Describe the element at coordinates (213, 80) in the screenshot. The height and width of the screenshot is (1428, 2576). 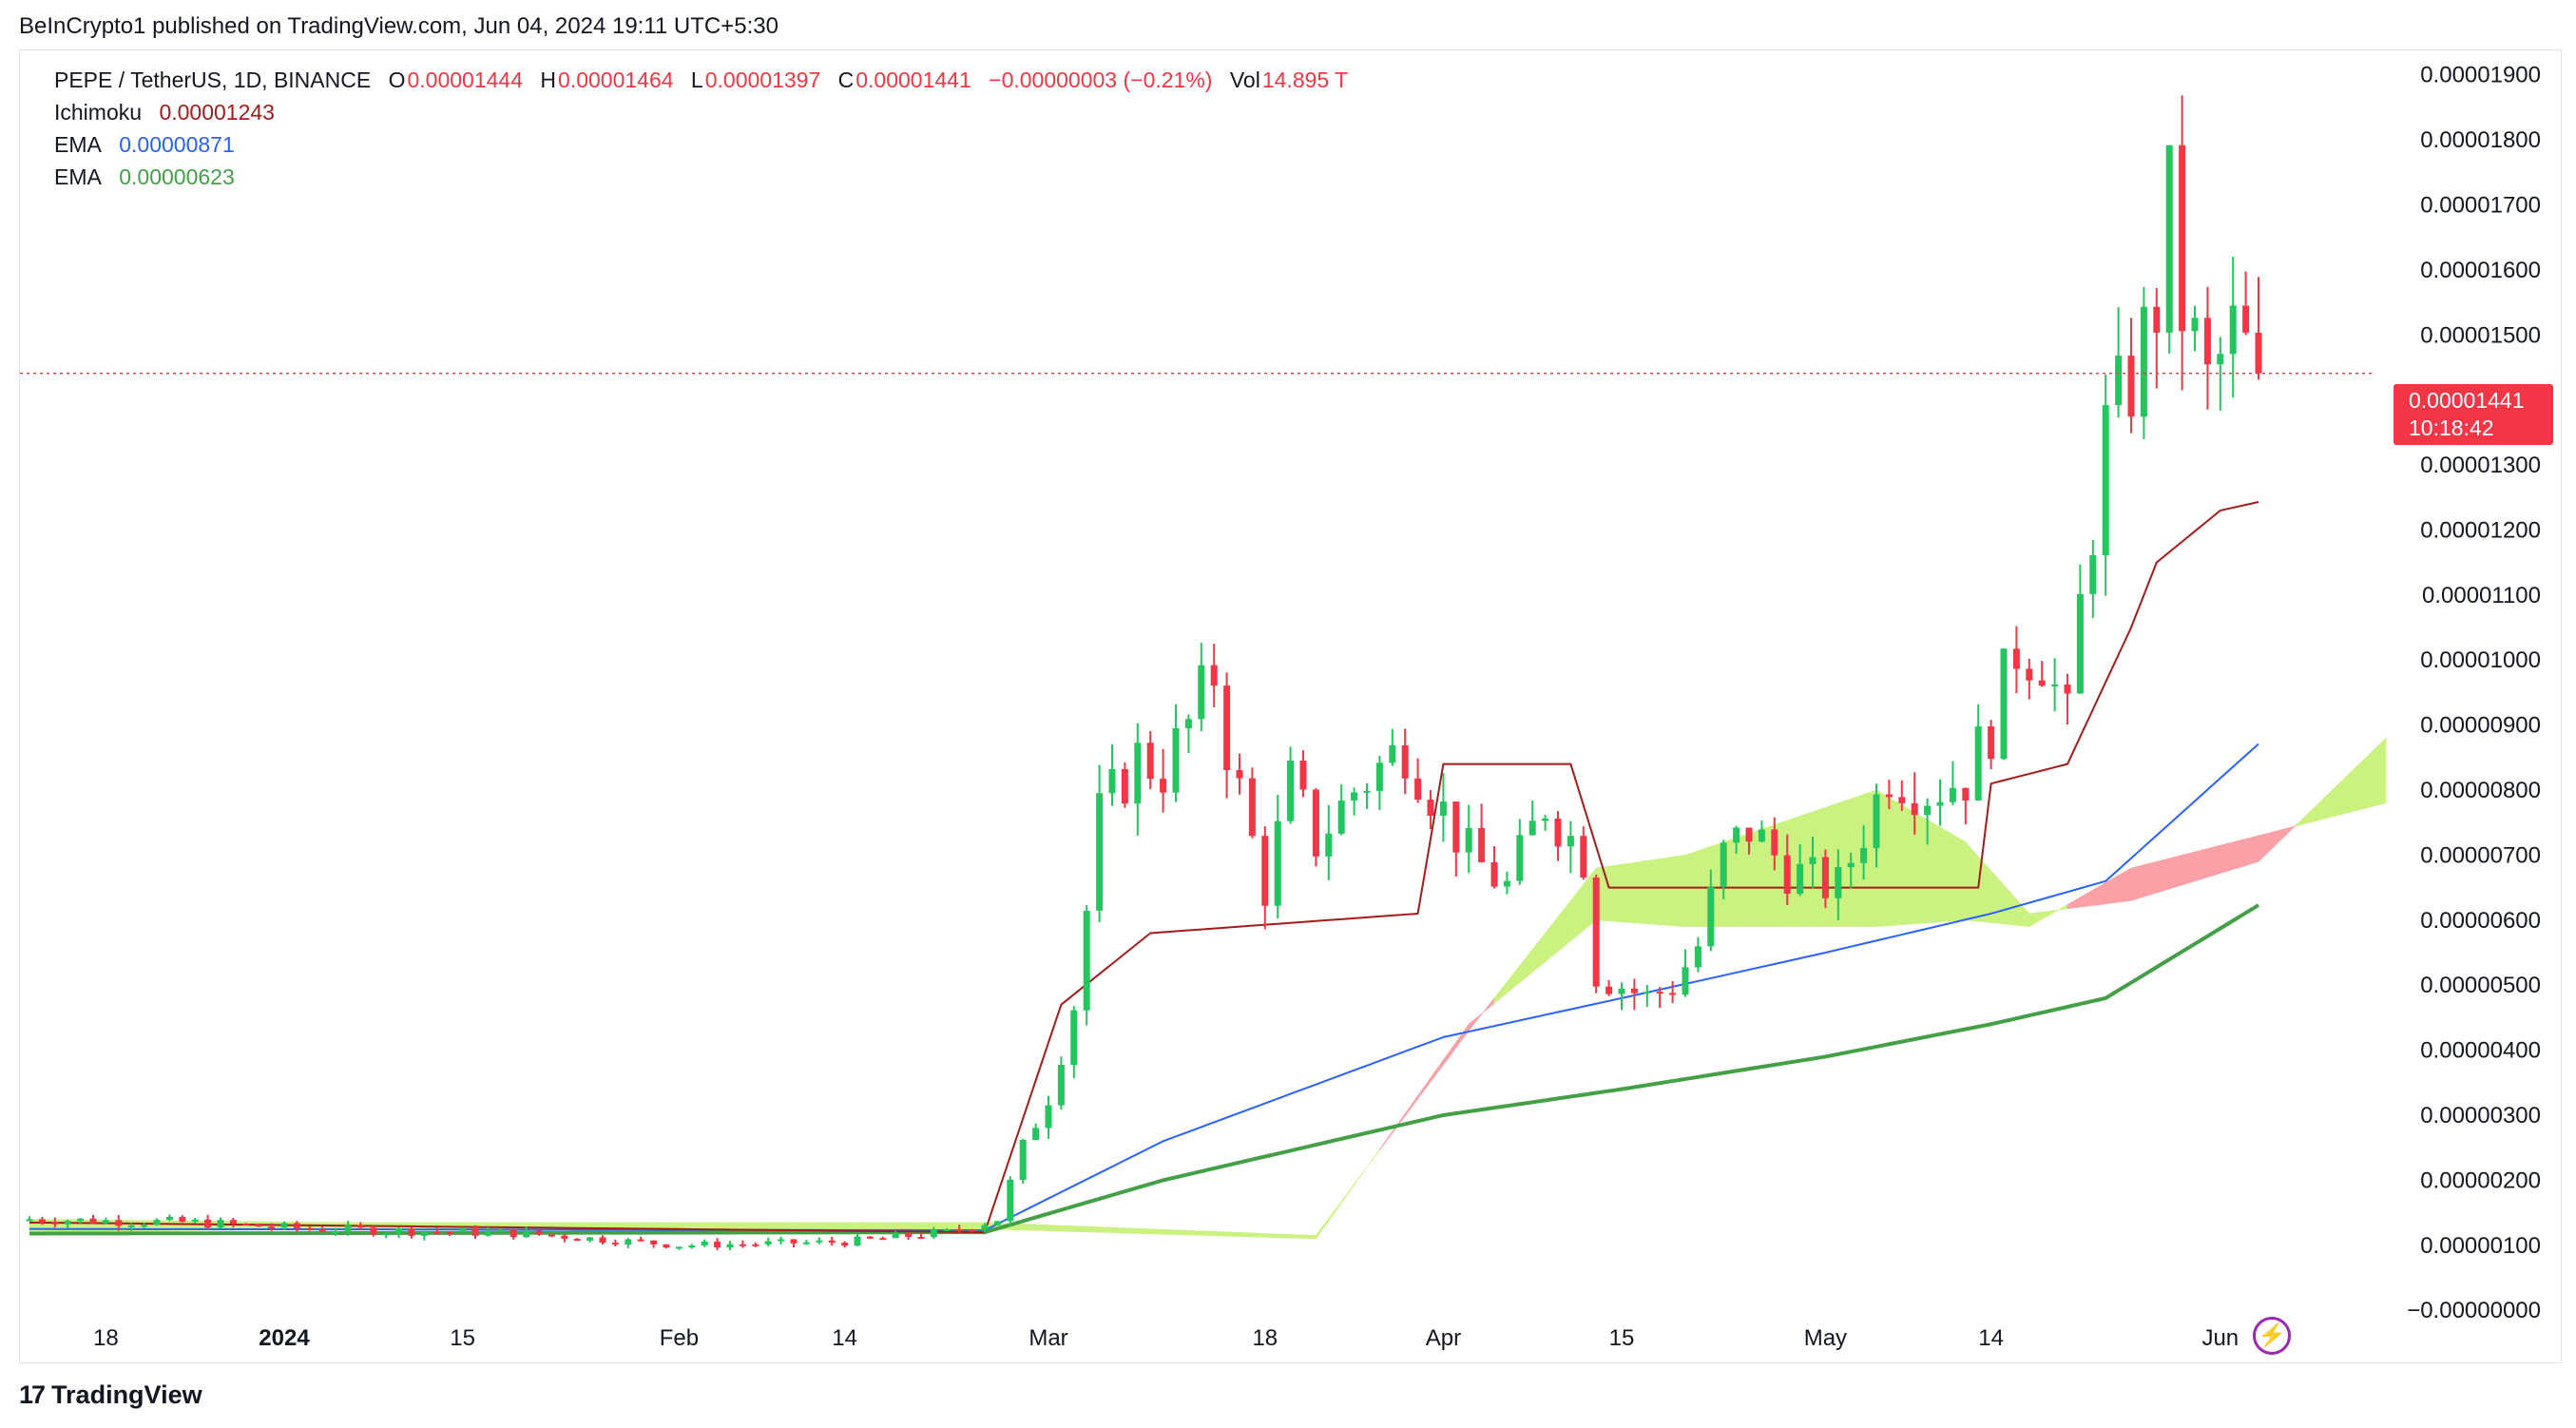
I see `legend-symbol: PEPE / TetherUS, 1D, BINANCE` at that location.